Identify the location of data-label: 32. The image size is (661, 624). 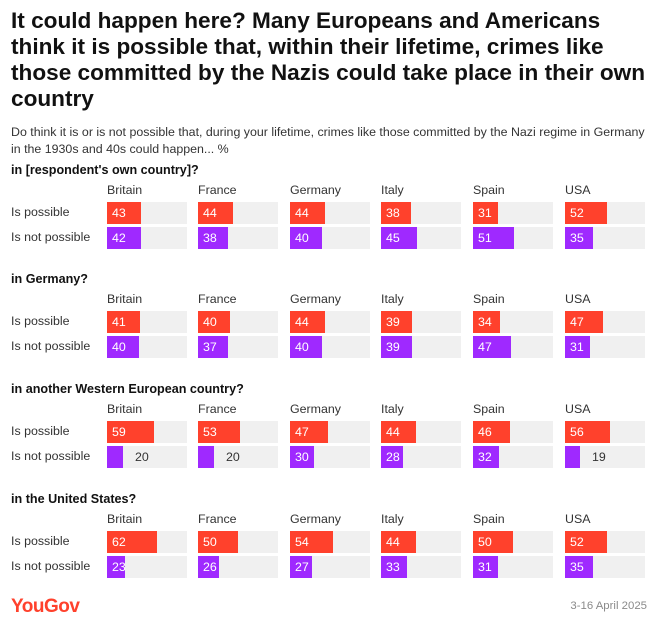
(485, 457).